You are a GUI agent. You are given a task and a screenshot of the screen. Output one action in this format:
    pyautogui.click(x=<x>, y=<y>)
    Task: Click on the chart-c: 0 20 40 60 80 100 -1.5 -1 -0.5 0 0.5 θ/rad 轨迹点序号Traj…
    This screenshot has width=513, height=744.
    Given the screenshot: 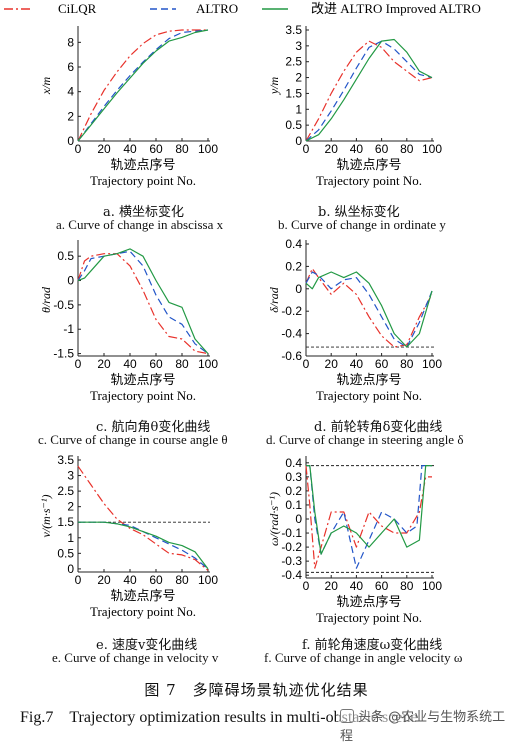 What is the action you would take?
    pyautogui.click(x=128, y=321)
    